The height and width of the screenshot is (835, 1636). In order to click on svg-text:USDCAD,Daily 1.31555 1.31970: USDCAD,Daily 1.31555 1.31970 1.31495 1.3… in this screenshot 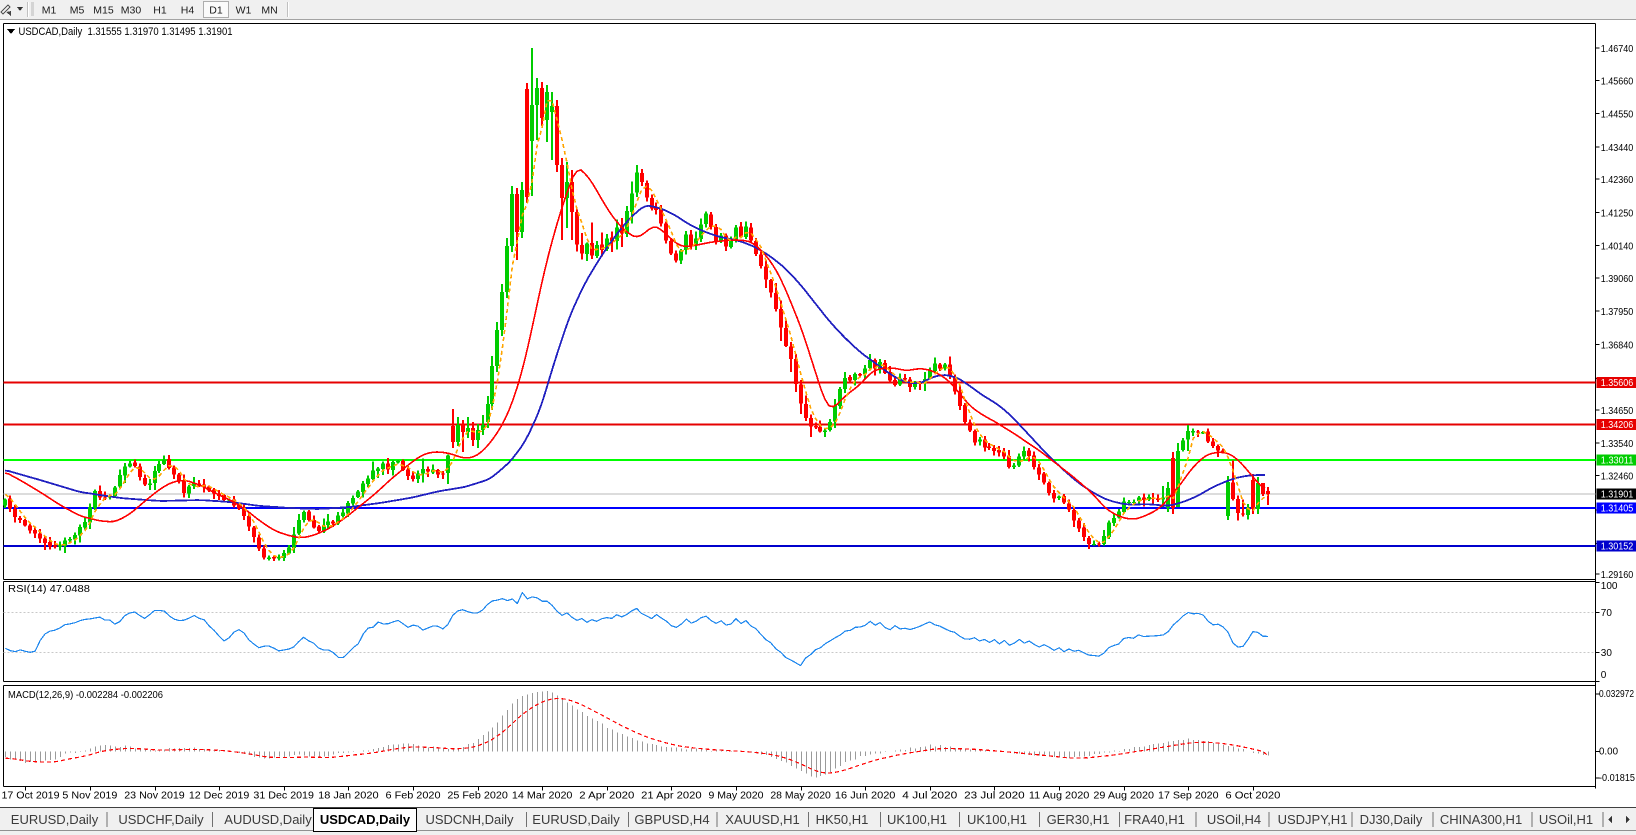, I will do `click(126, 32)`.